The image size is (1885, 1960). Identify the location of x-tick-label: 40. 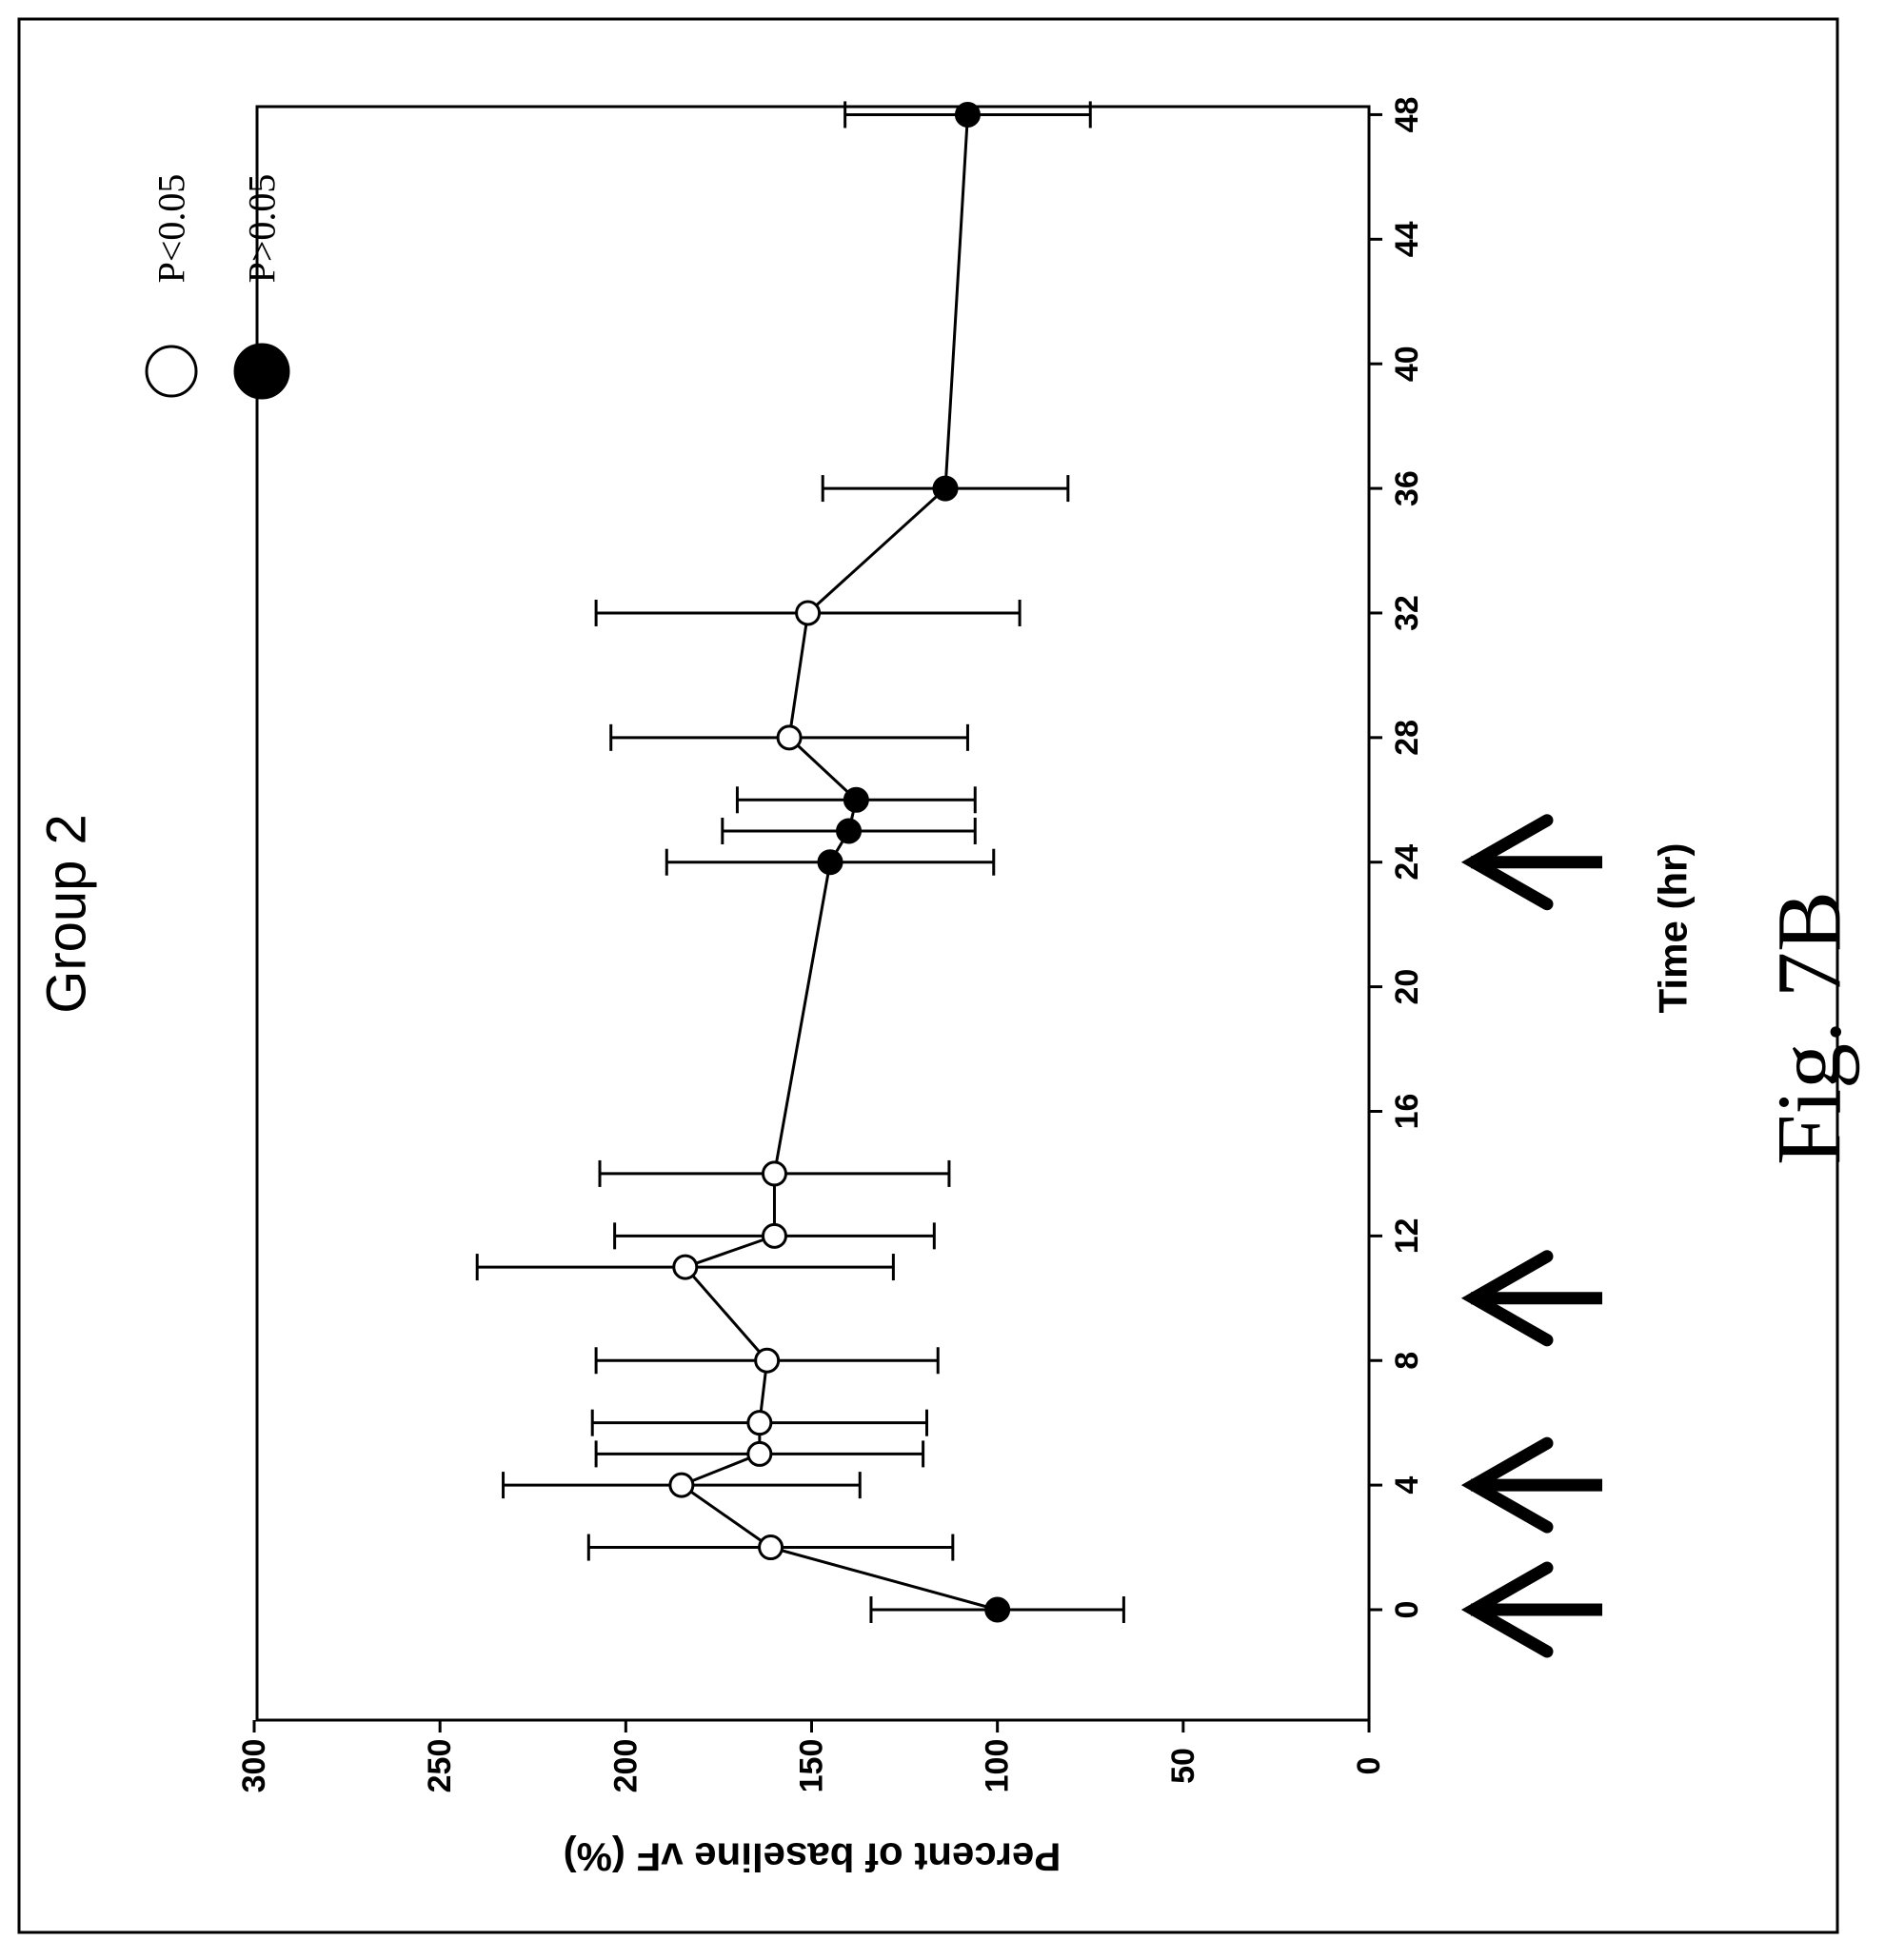
(1407, 364).